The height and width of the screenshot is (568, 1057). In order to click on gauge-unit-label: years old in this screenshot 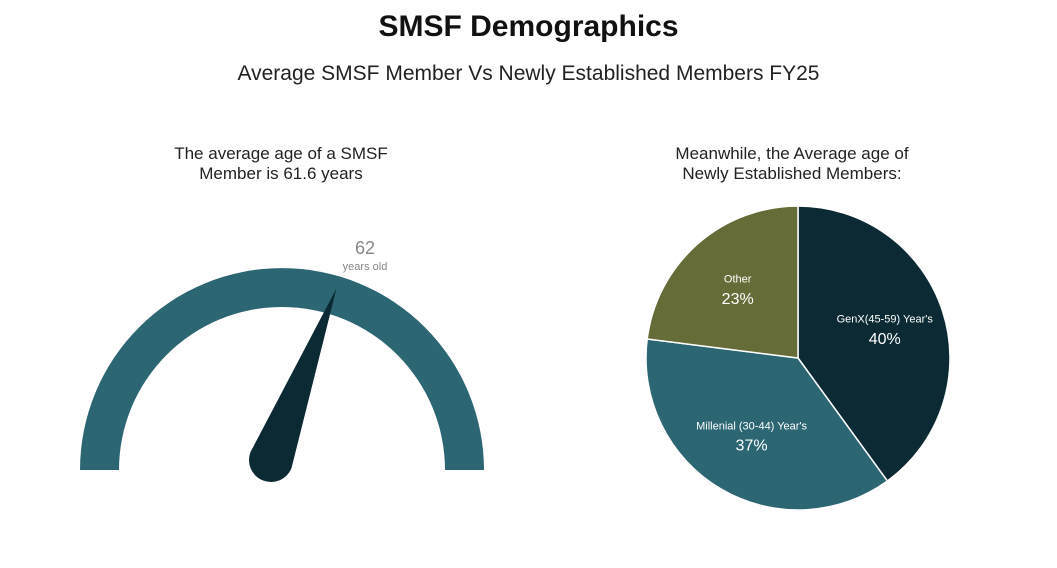, I will do `click(365, 267)`.